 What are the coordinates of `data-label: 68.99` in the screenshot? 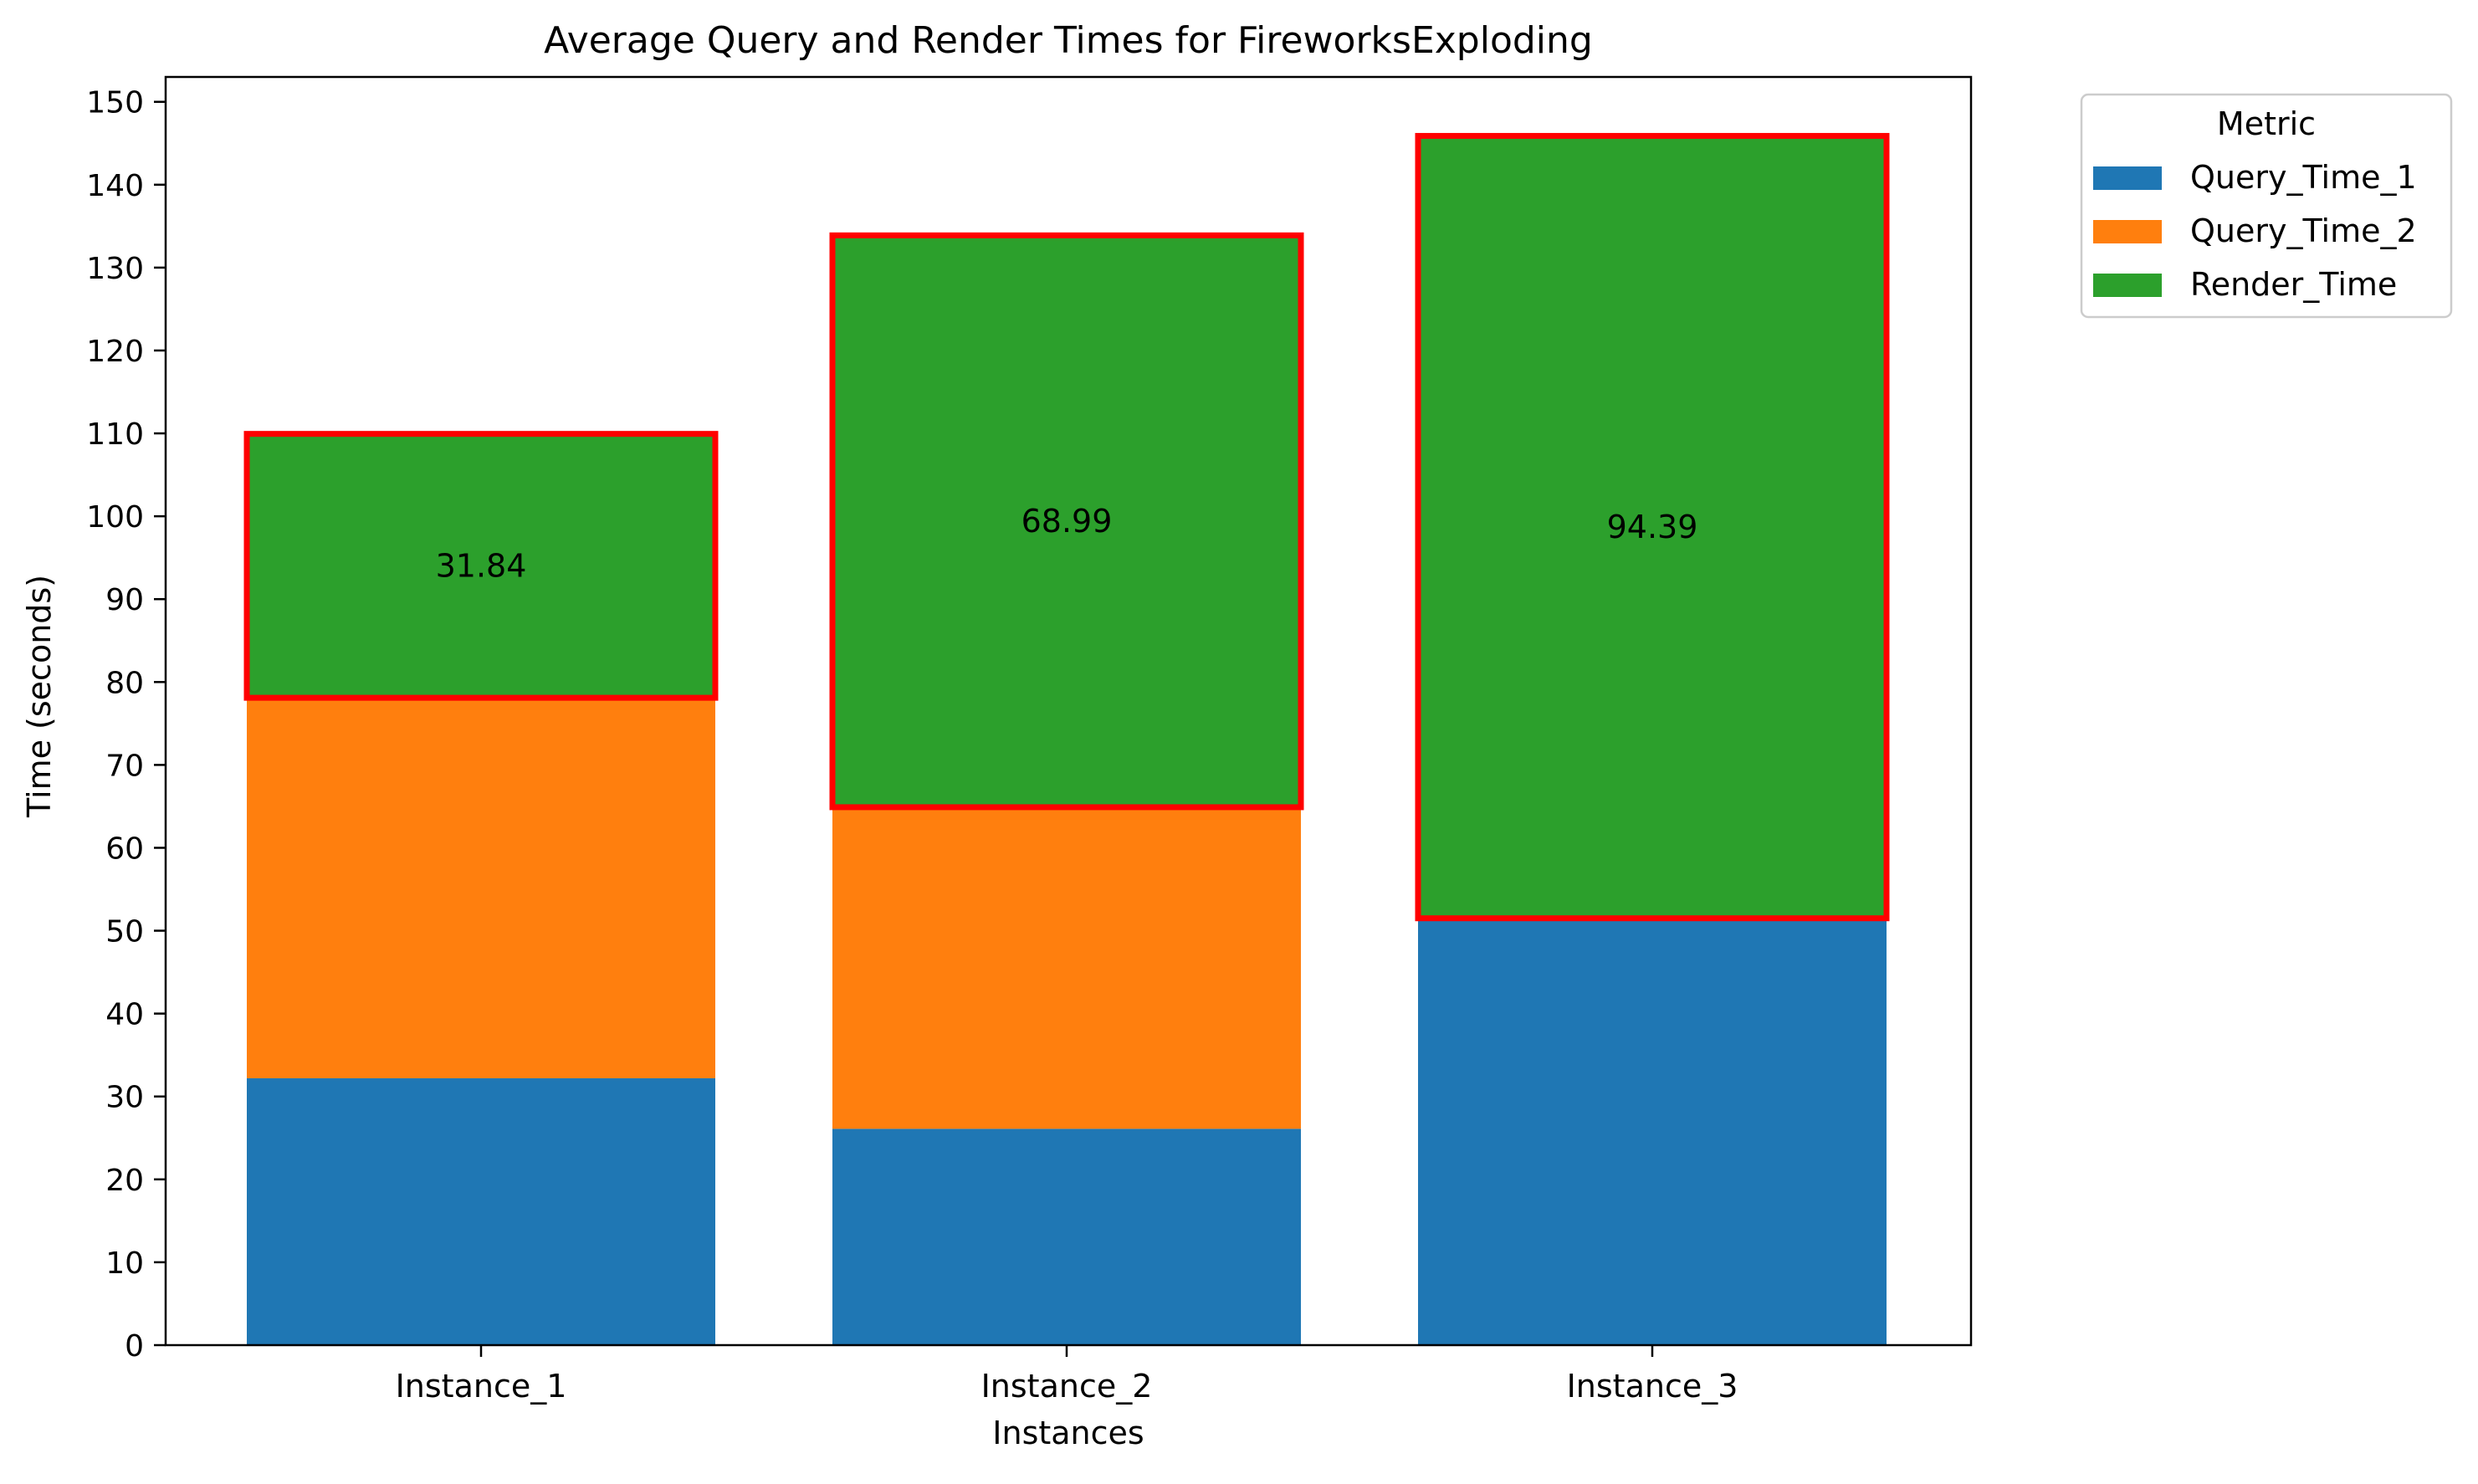 It's located at (1067, 521).